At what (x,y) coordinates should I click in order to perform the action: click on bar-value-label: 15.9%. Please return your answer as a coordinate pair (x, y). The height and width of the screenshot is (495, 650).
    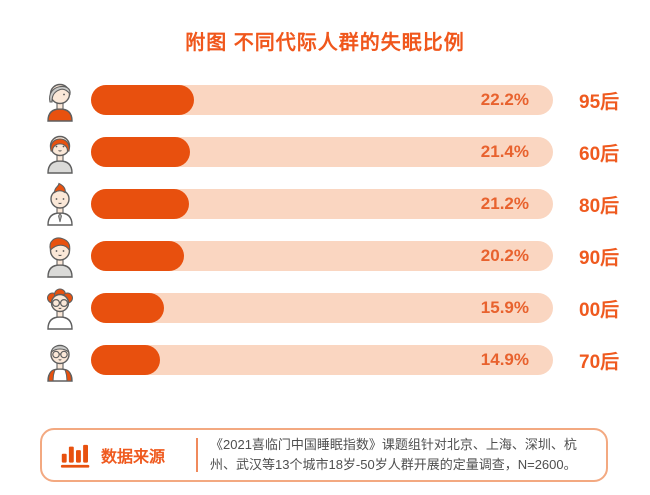
    Looking at the image, I should click on (504, 307).